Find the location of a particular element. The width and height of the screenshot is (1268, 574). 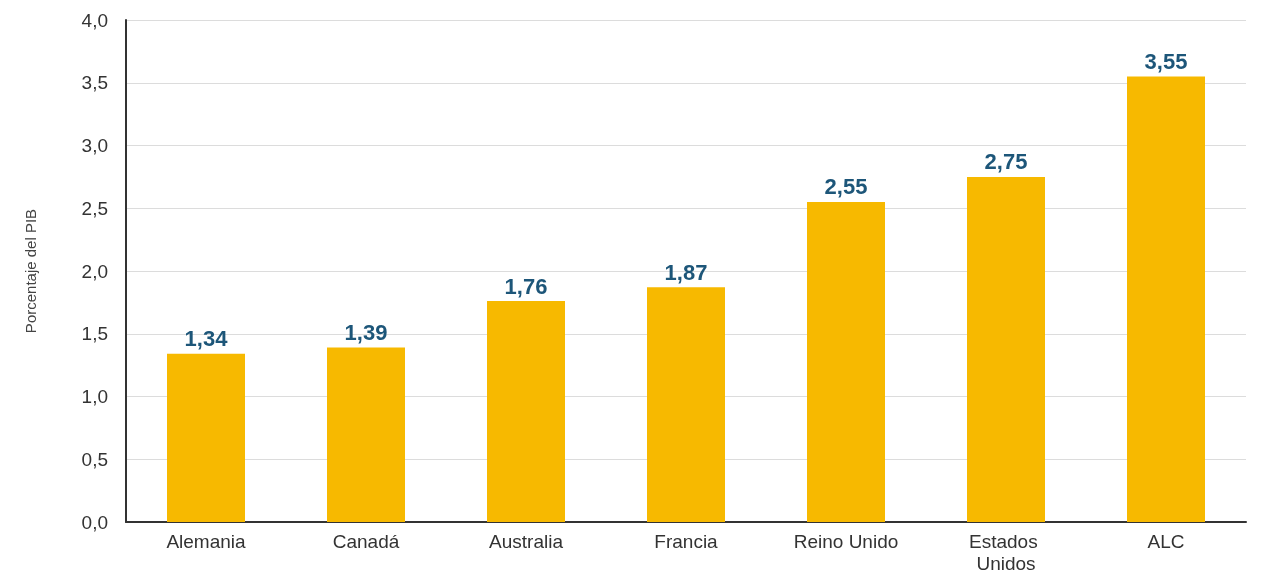

y-tick-label: 2,5 is located at coordinates (94, 208).